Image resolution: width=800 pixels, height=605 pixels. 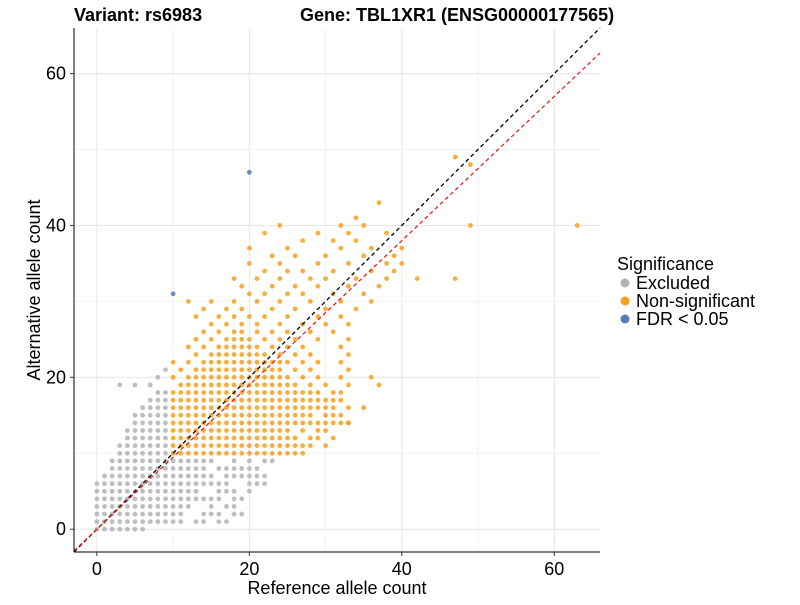 I want to click on data-point: Non-significant (38, 35), so click(x=386, y=263).